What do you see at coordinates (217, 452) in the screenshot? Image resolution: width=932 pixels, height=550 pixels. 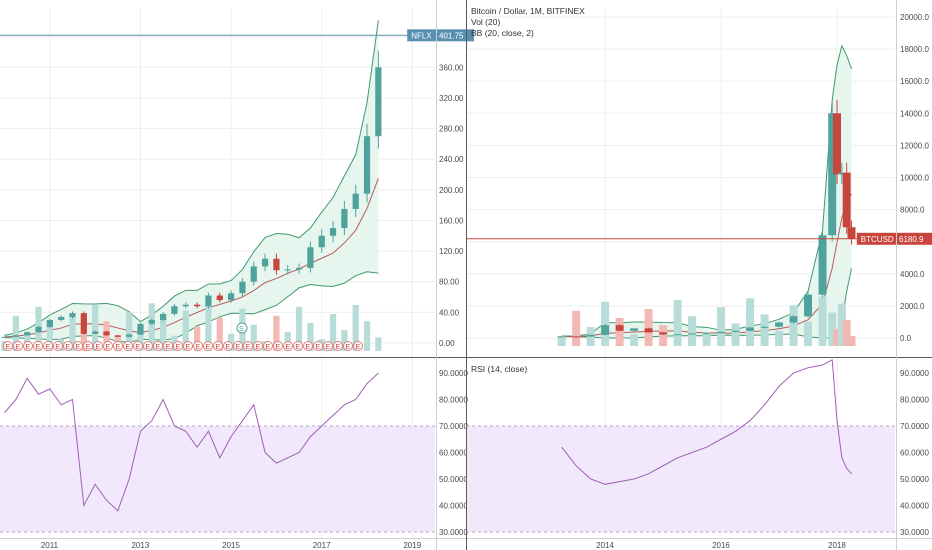 I see `left-rsi-pane` at bounding box center [217, 452].